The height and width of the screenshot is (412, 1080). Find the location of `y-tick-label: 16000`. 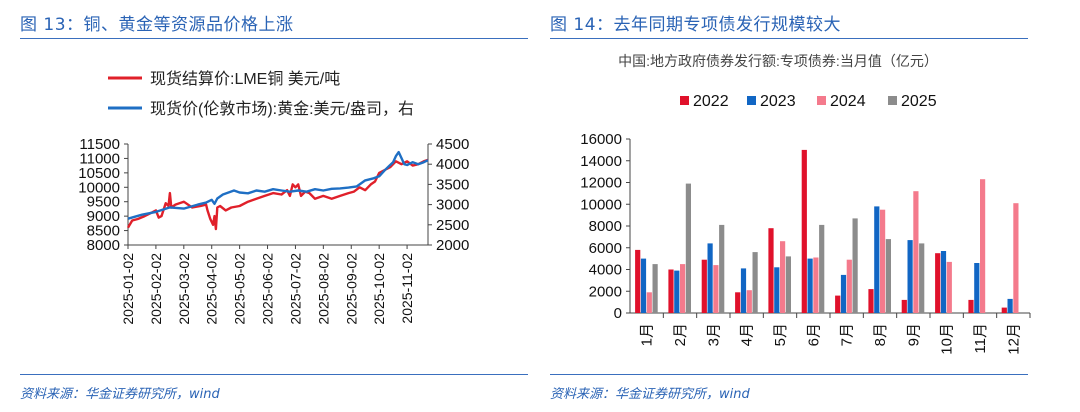

y-tick-label: 16000 is located at coordinates (601, 139).